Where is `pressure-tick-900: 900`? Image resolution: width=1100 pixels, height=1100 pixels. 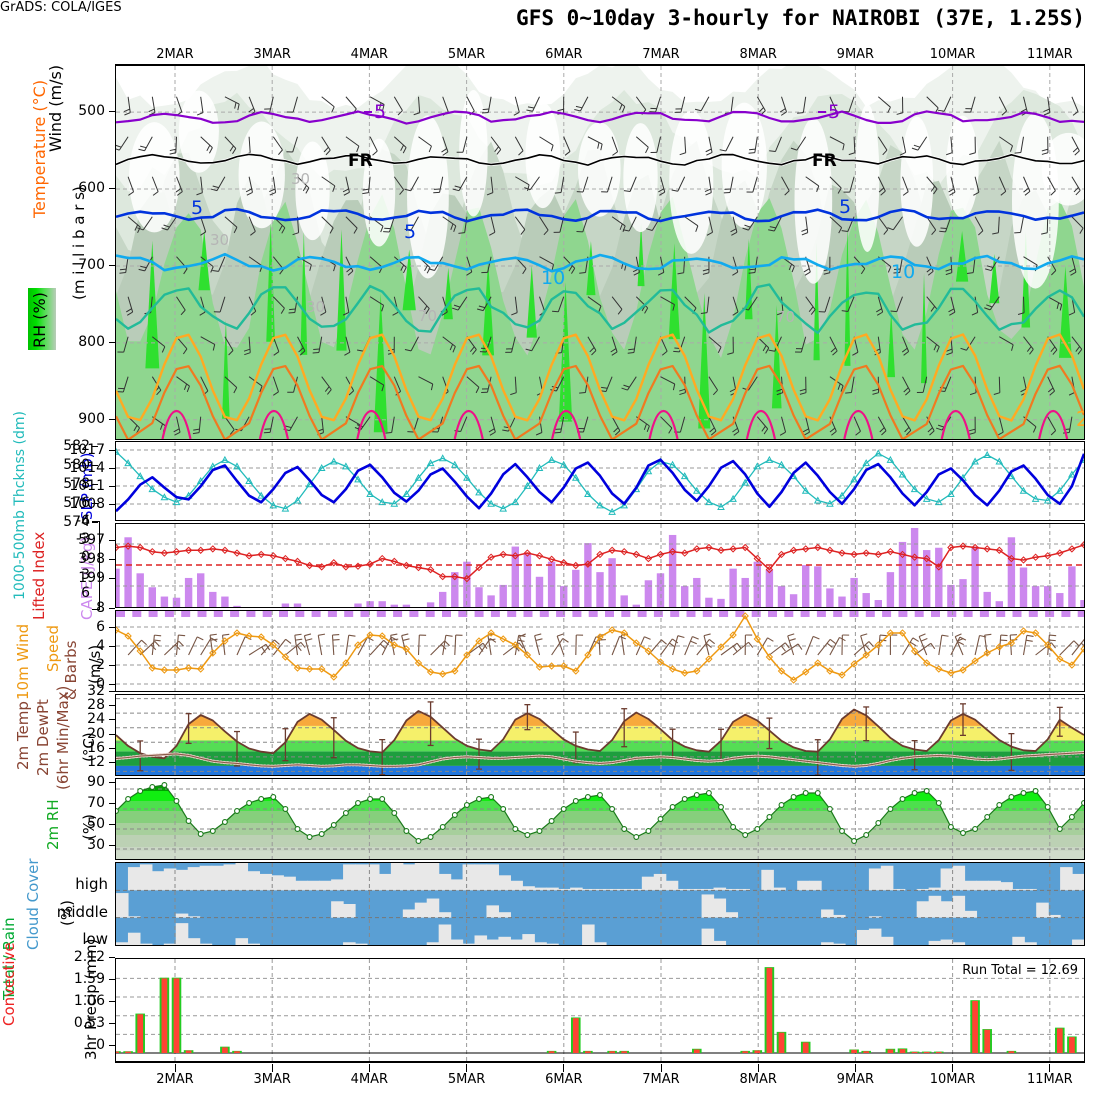
pressure-tick-900: 900 is located at coordinates (91, 418).